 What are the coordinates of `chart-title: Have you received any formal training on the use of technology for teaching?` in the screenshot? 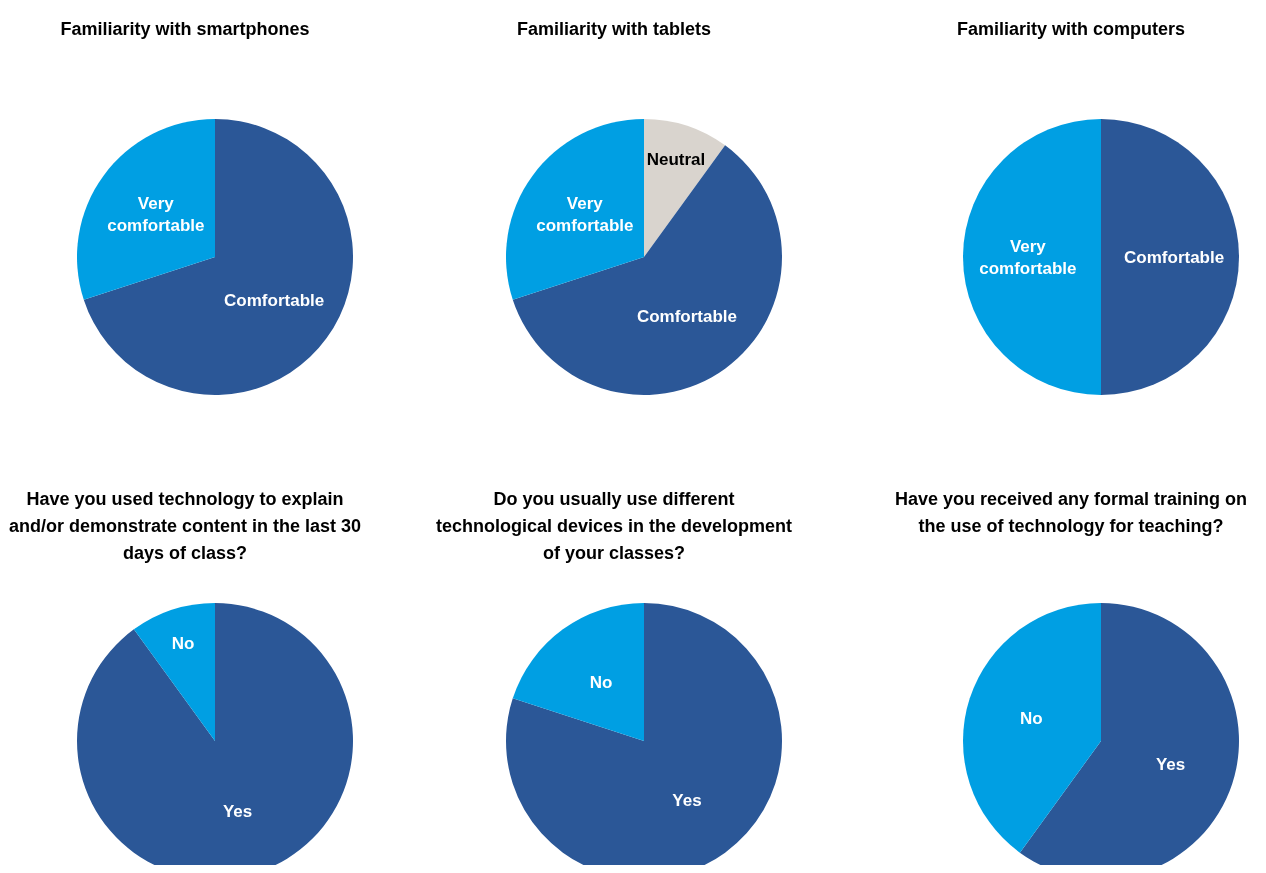 It's located at (1071, 513).